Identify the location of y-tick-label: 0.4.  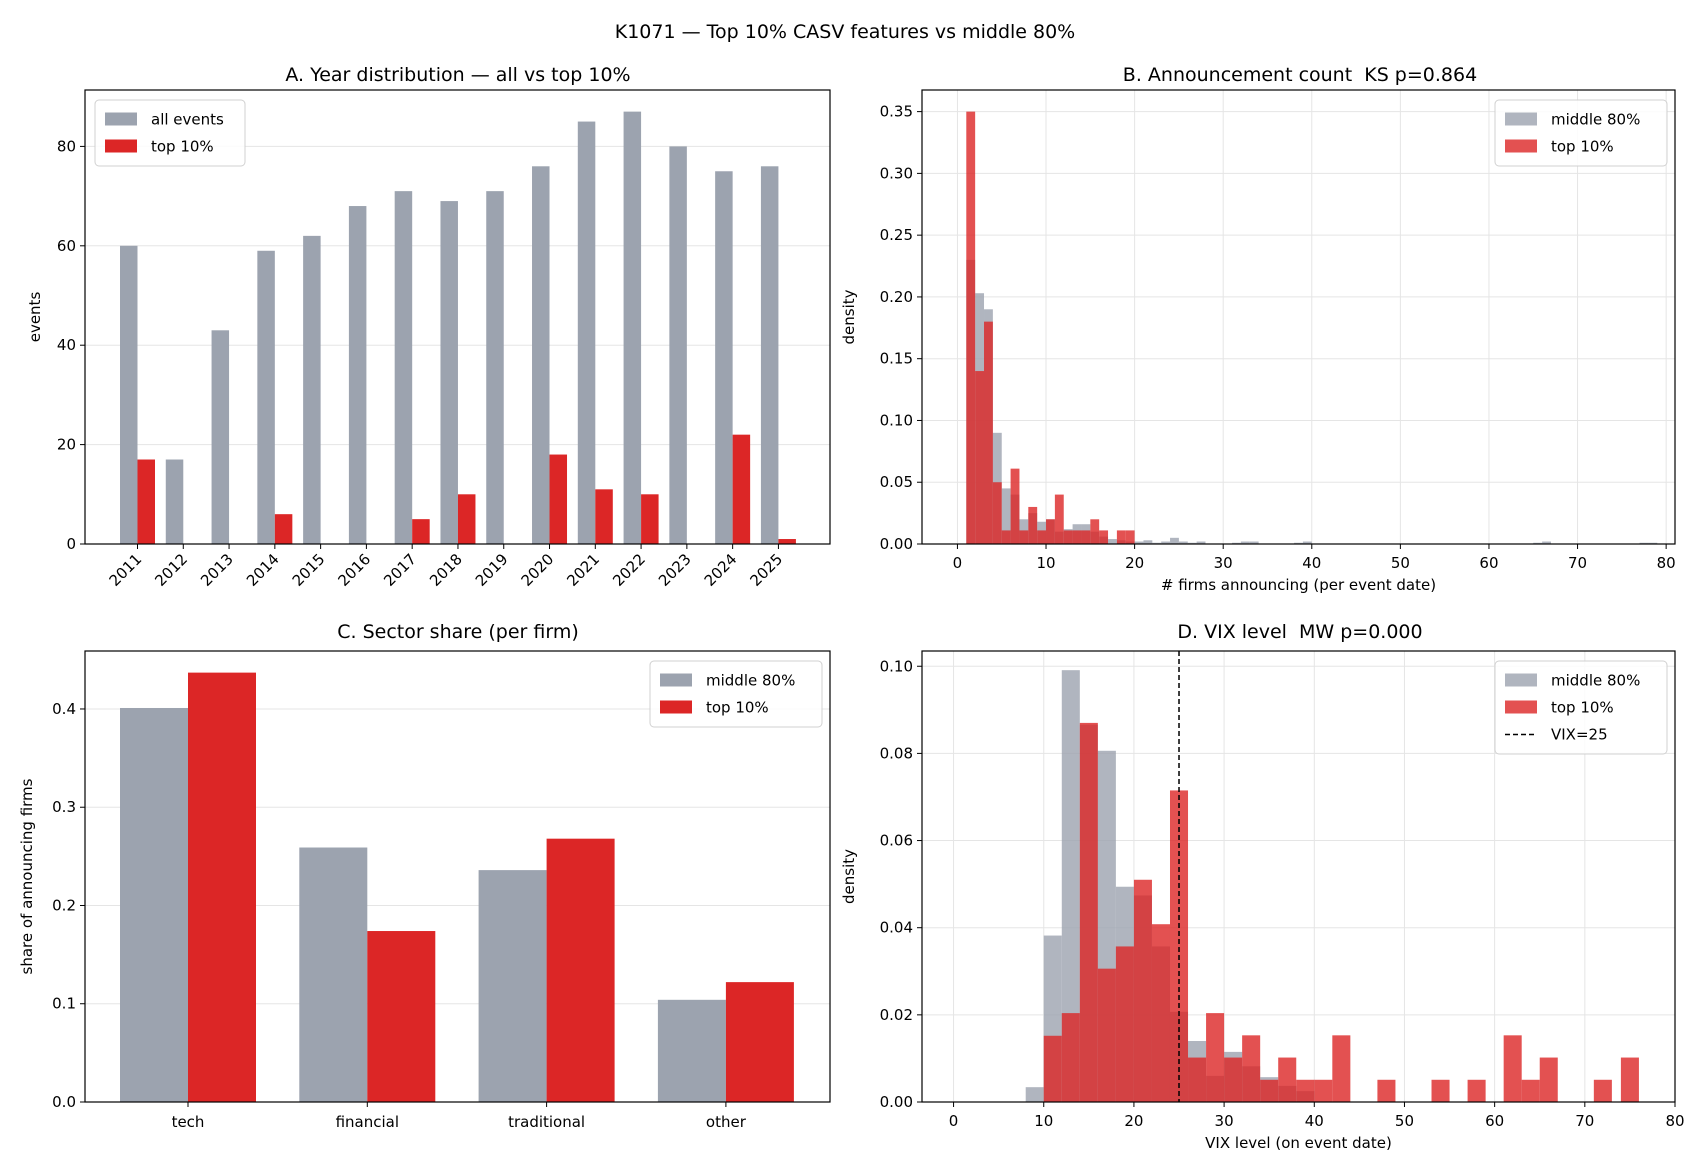
(64, 709).